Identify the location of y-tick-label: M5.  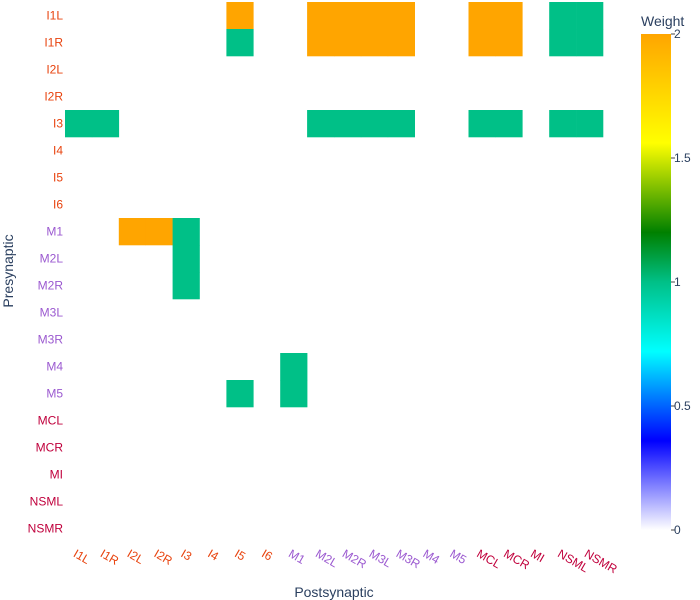
(54, 394).